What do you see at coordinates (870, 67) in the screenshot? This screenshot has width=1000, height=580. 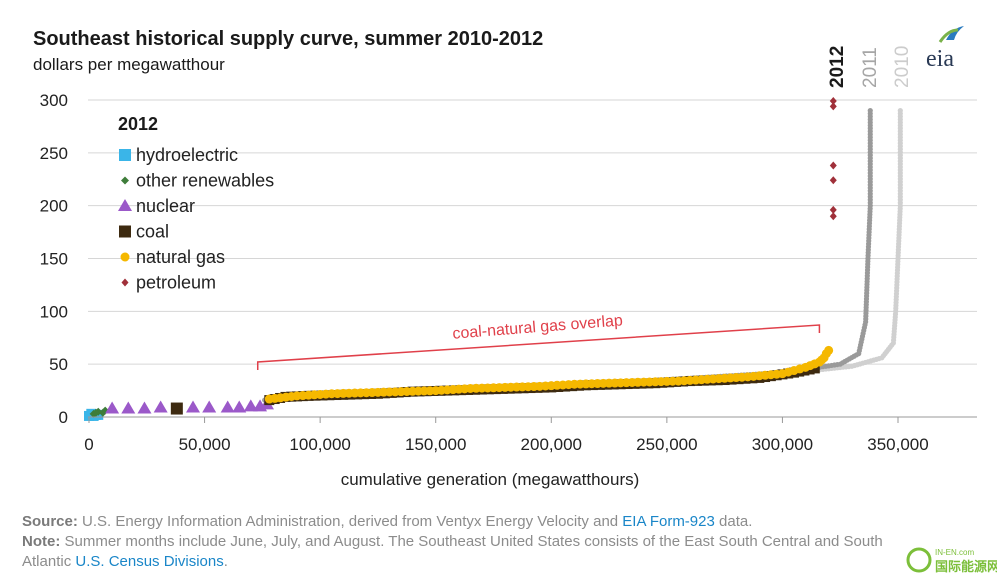 I see `year-label-2011: 2011` at bounding box center [870, 67].